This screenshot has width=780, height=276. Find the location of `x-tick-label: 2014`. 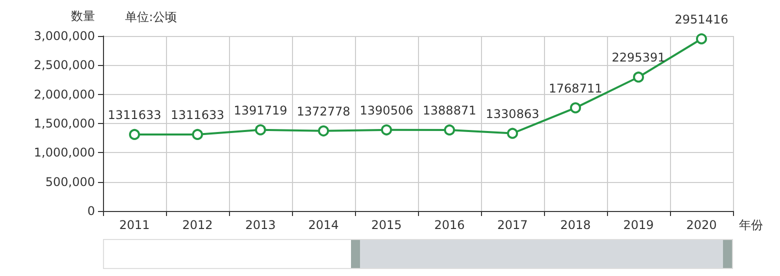

x-tick-label: 2014 is located at coordinates (323, 225).